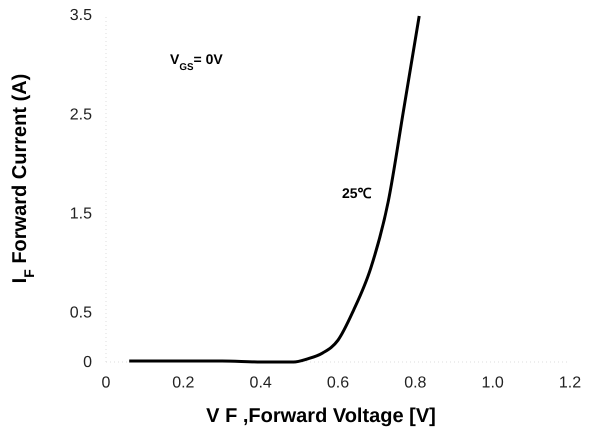 The width and height of the screenshot is (590, 434). Describe the element at coordinates (261, 383) in the screenshot. I see `x-tick-label: 0.4` at that location.